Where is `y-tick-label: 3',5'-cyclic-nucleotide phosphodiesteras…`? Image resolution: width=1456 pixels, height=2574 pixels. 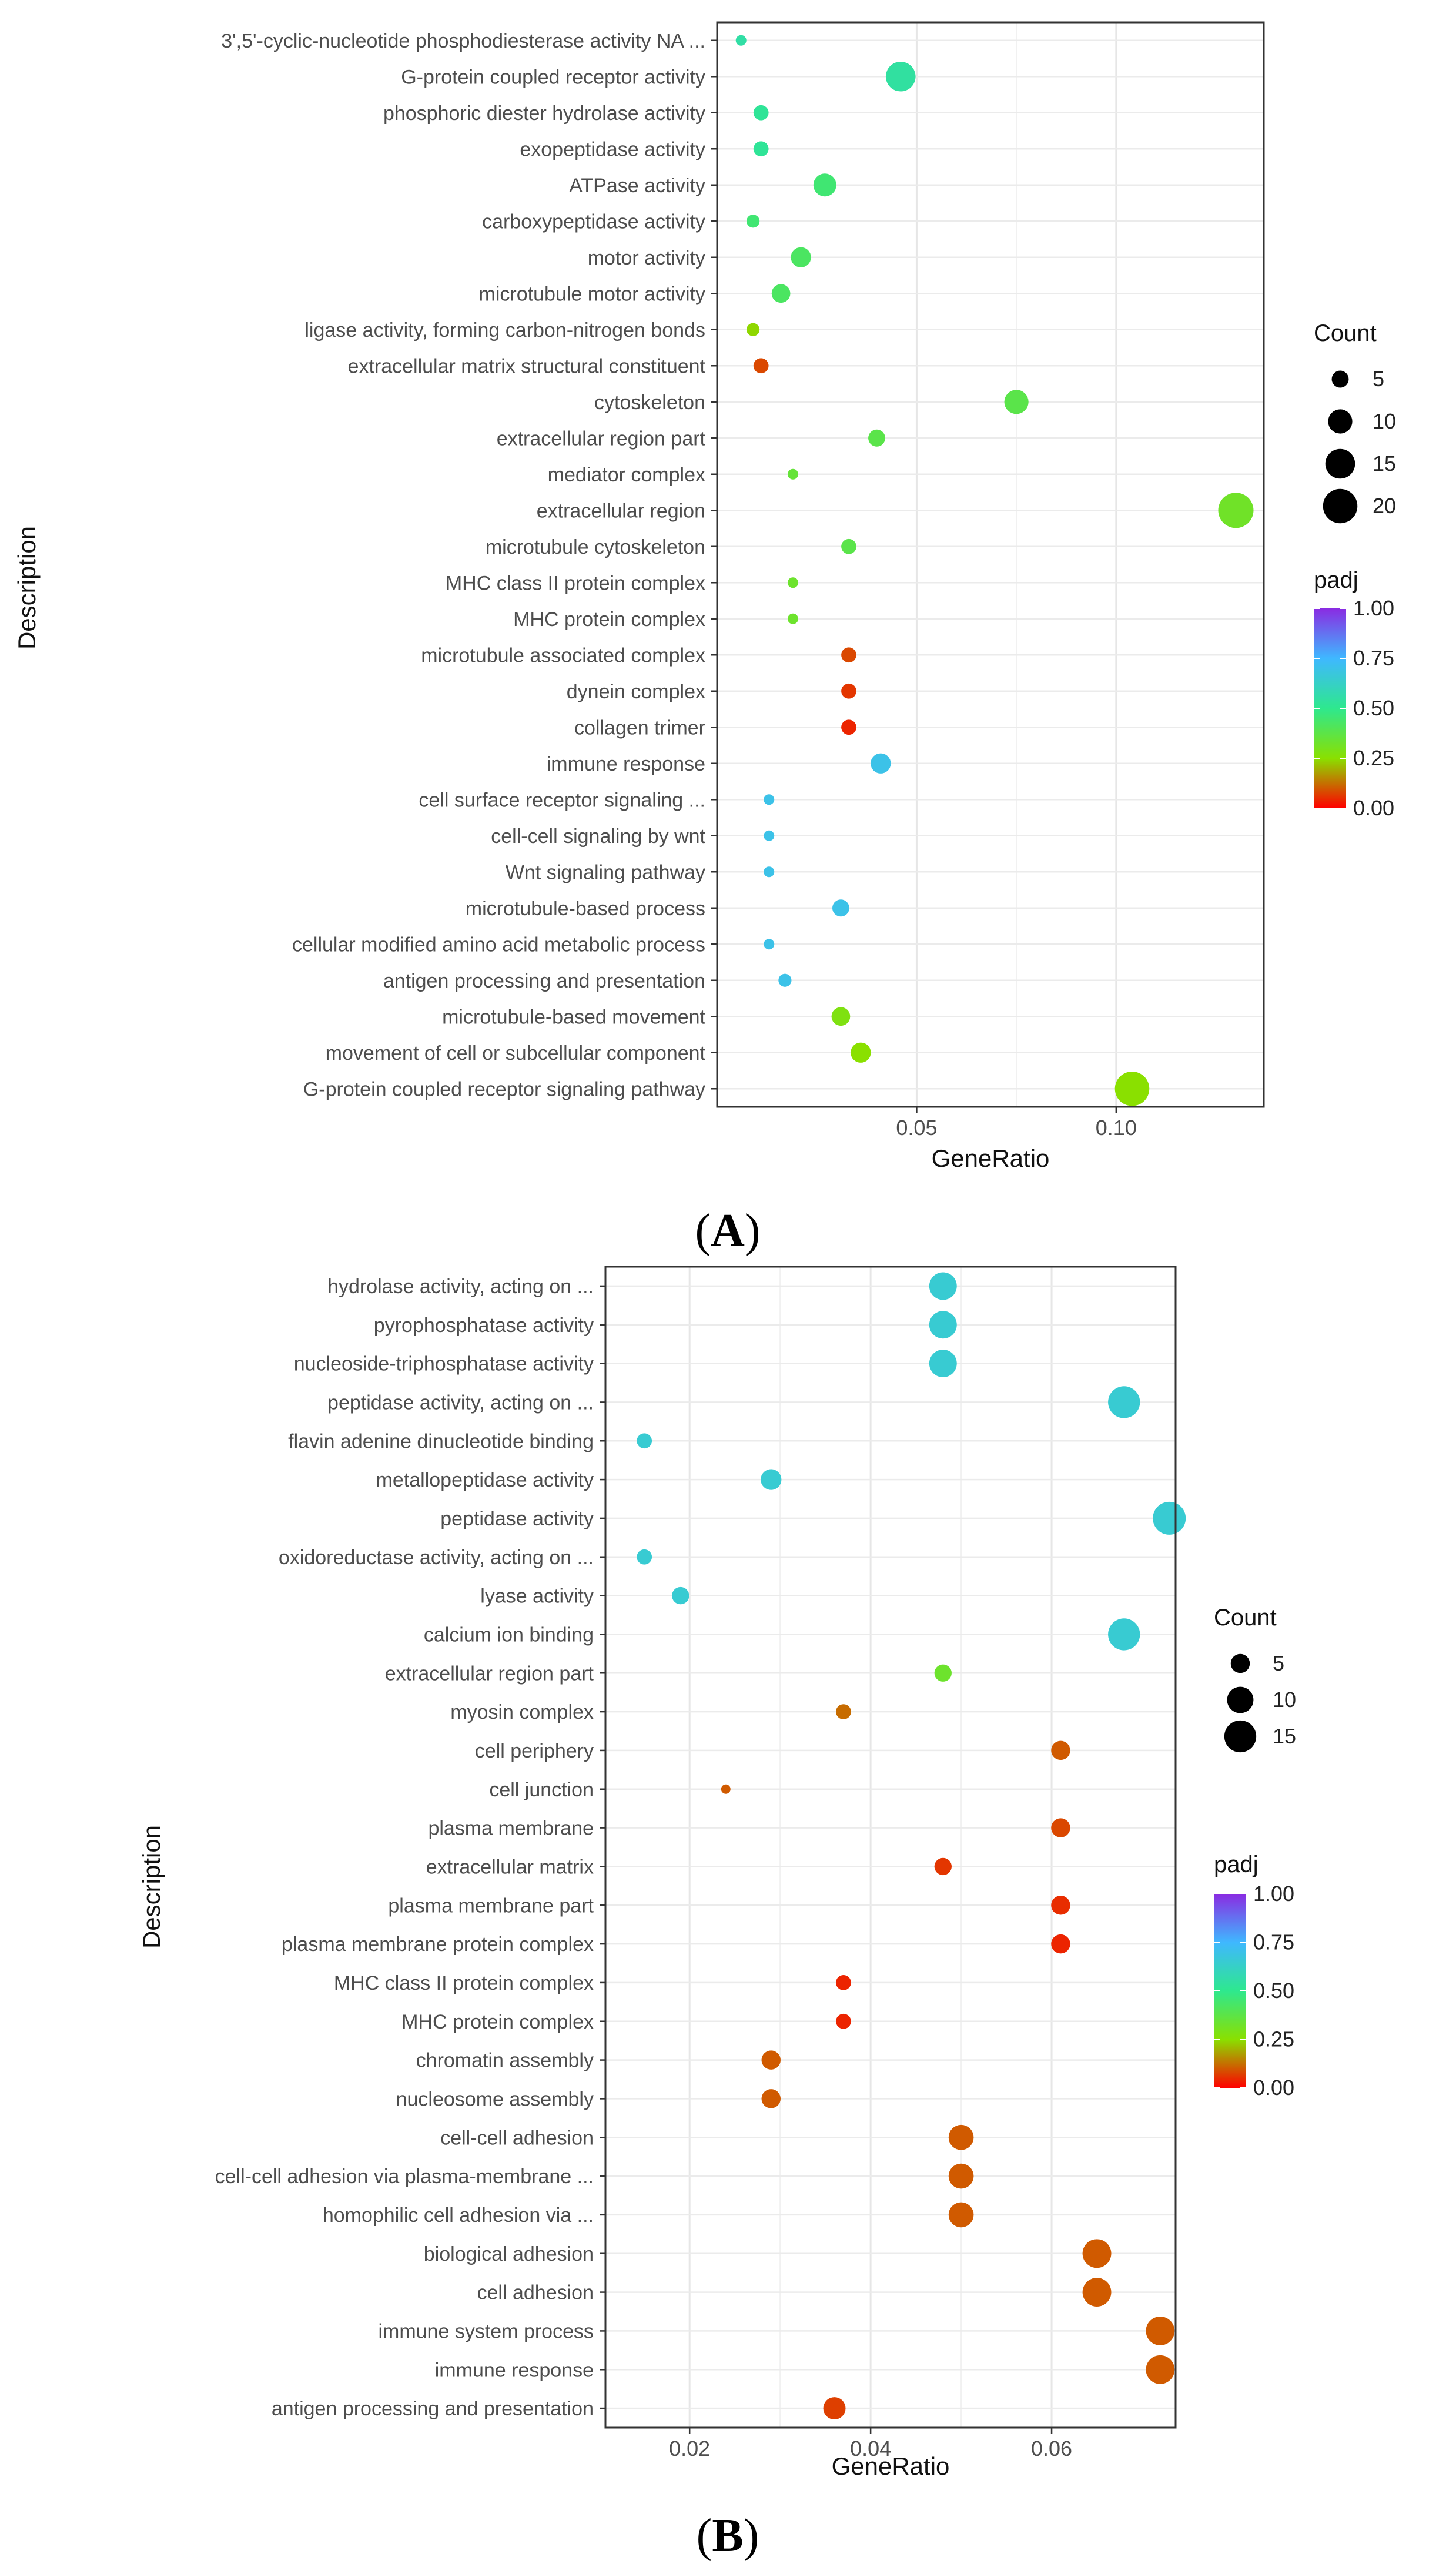
y-tick-label: 3',5'-cyclic-nucleotide phosphodiesteras… is located at coordinates (463, 41).